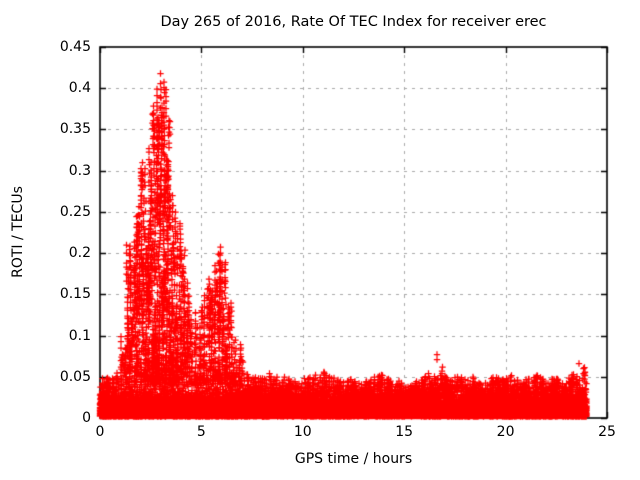  I want to click on x-tick-label: 25, so click(607, 432).